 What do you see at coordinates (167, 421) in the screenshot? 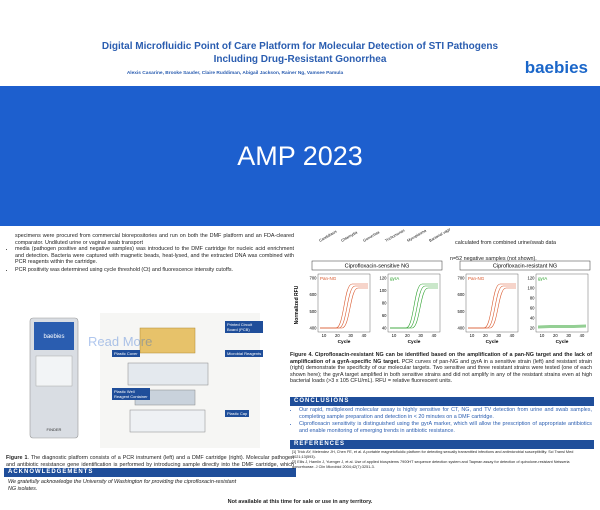
I see `well-container` at bounding box center [167, 421].